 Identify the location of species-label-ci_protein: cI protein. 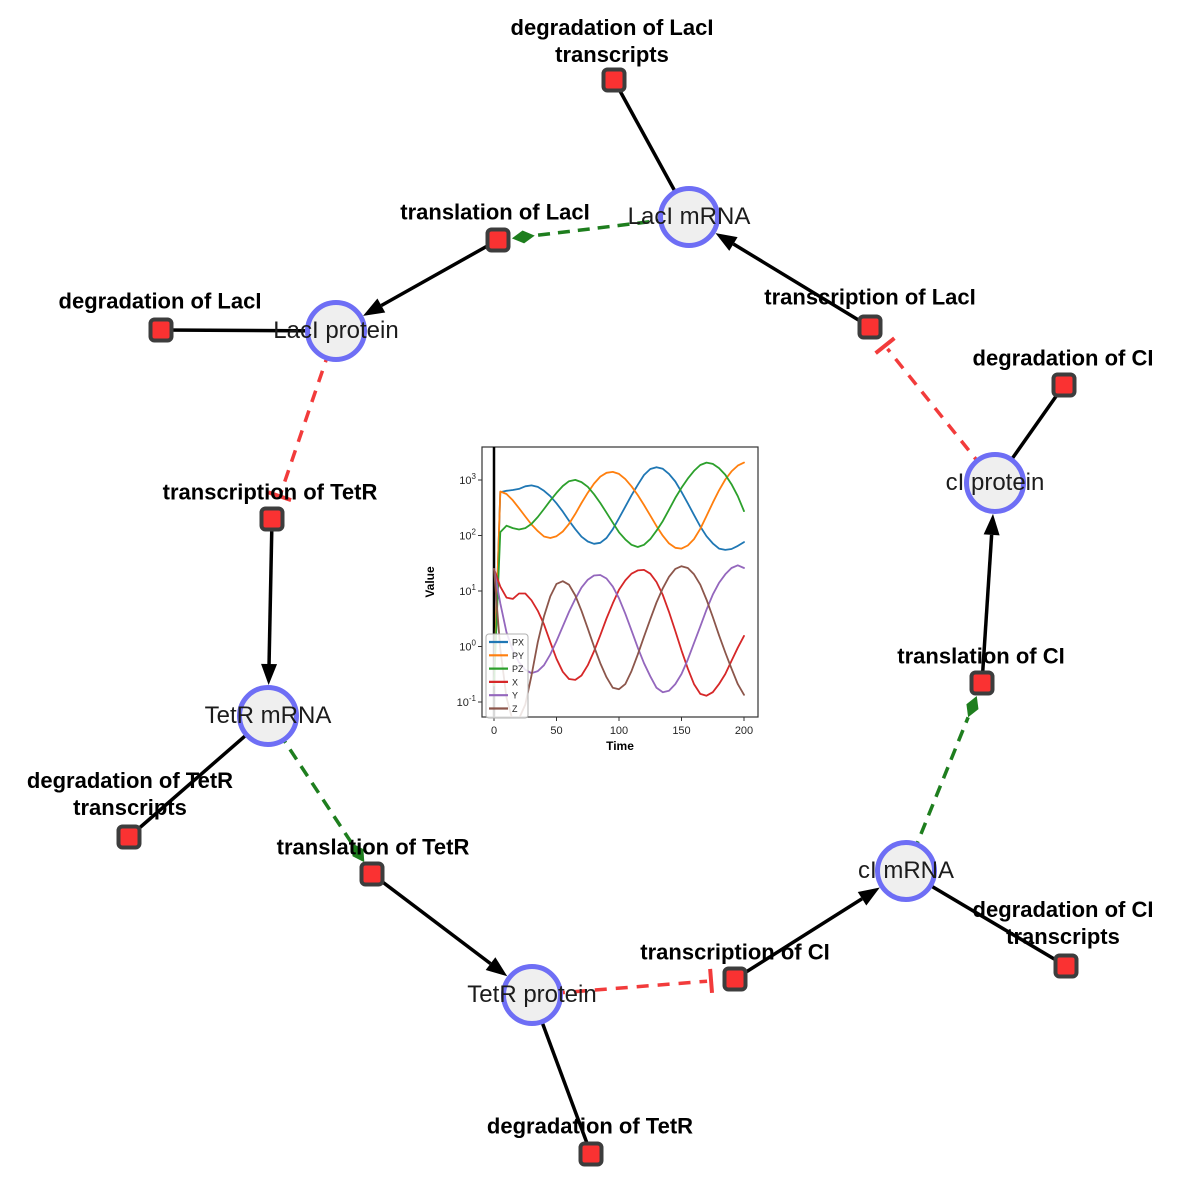
(995, 482).